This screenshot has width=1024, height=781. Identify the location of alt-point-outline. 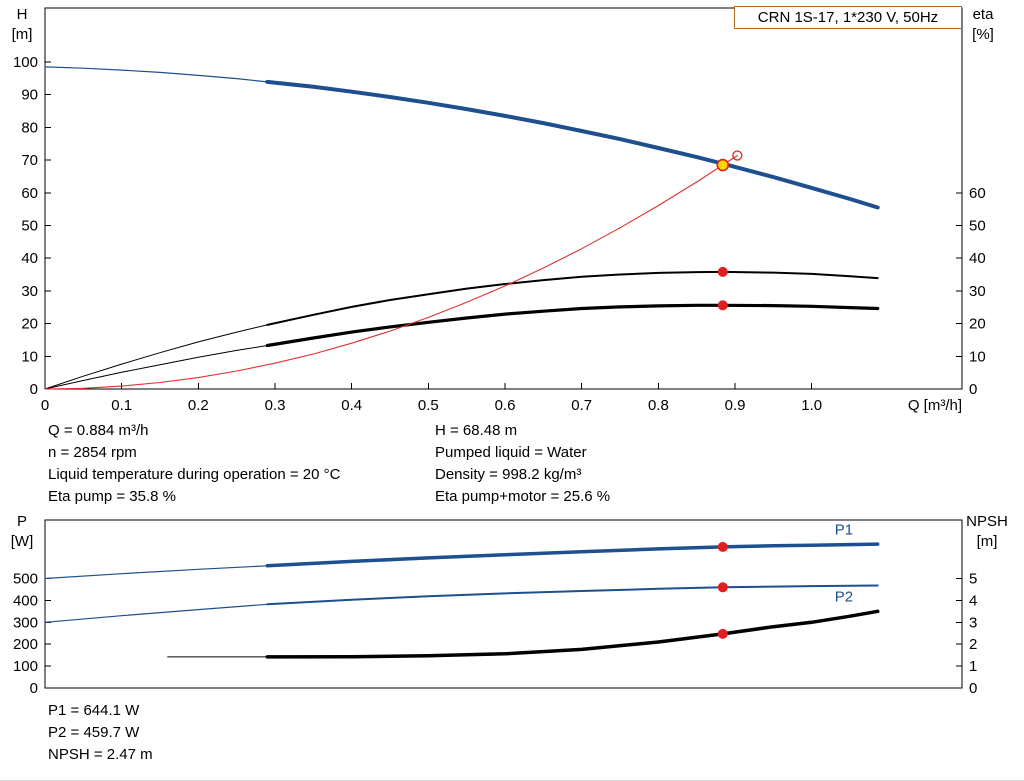
(737, 155).